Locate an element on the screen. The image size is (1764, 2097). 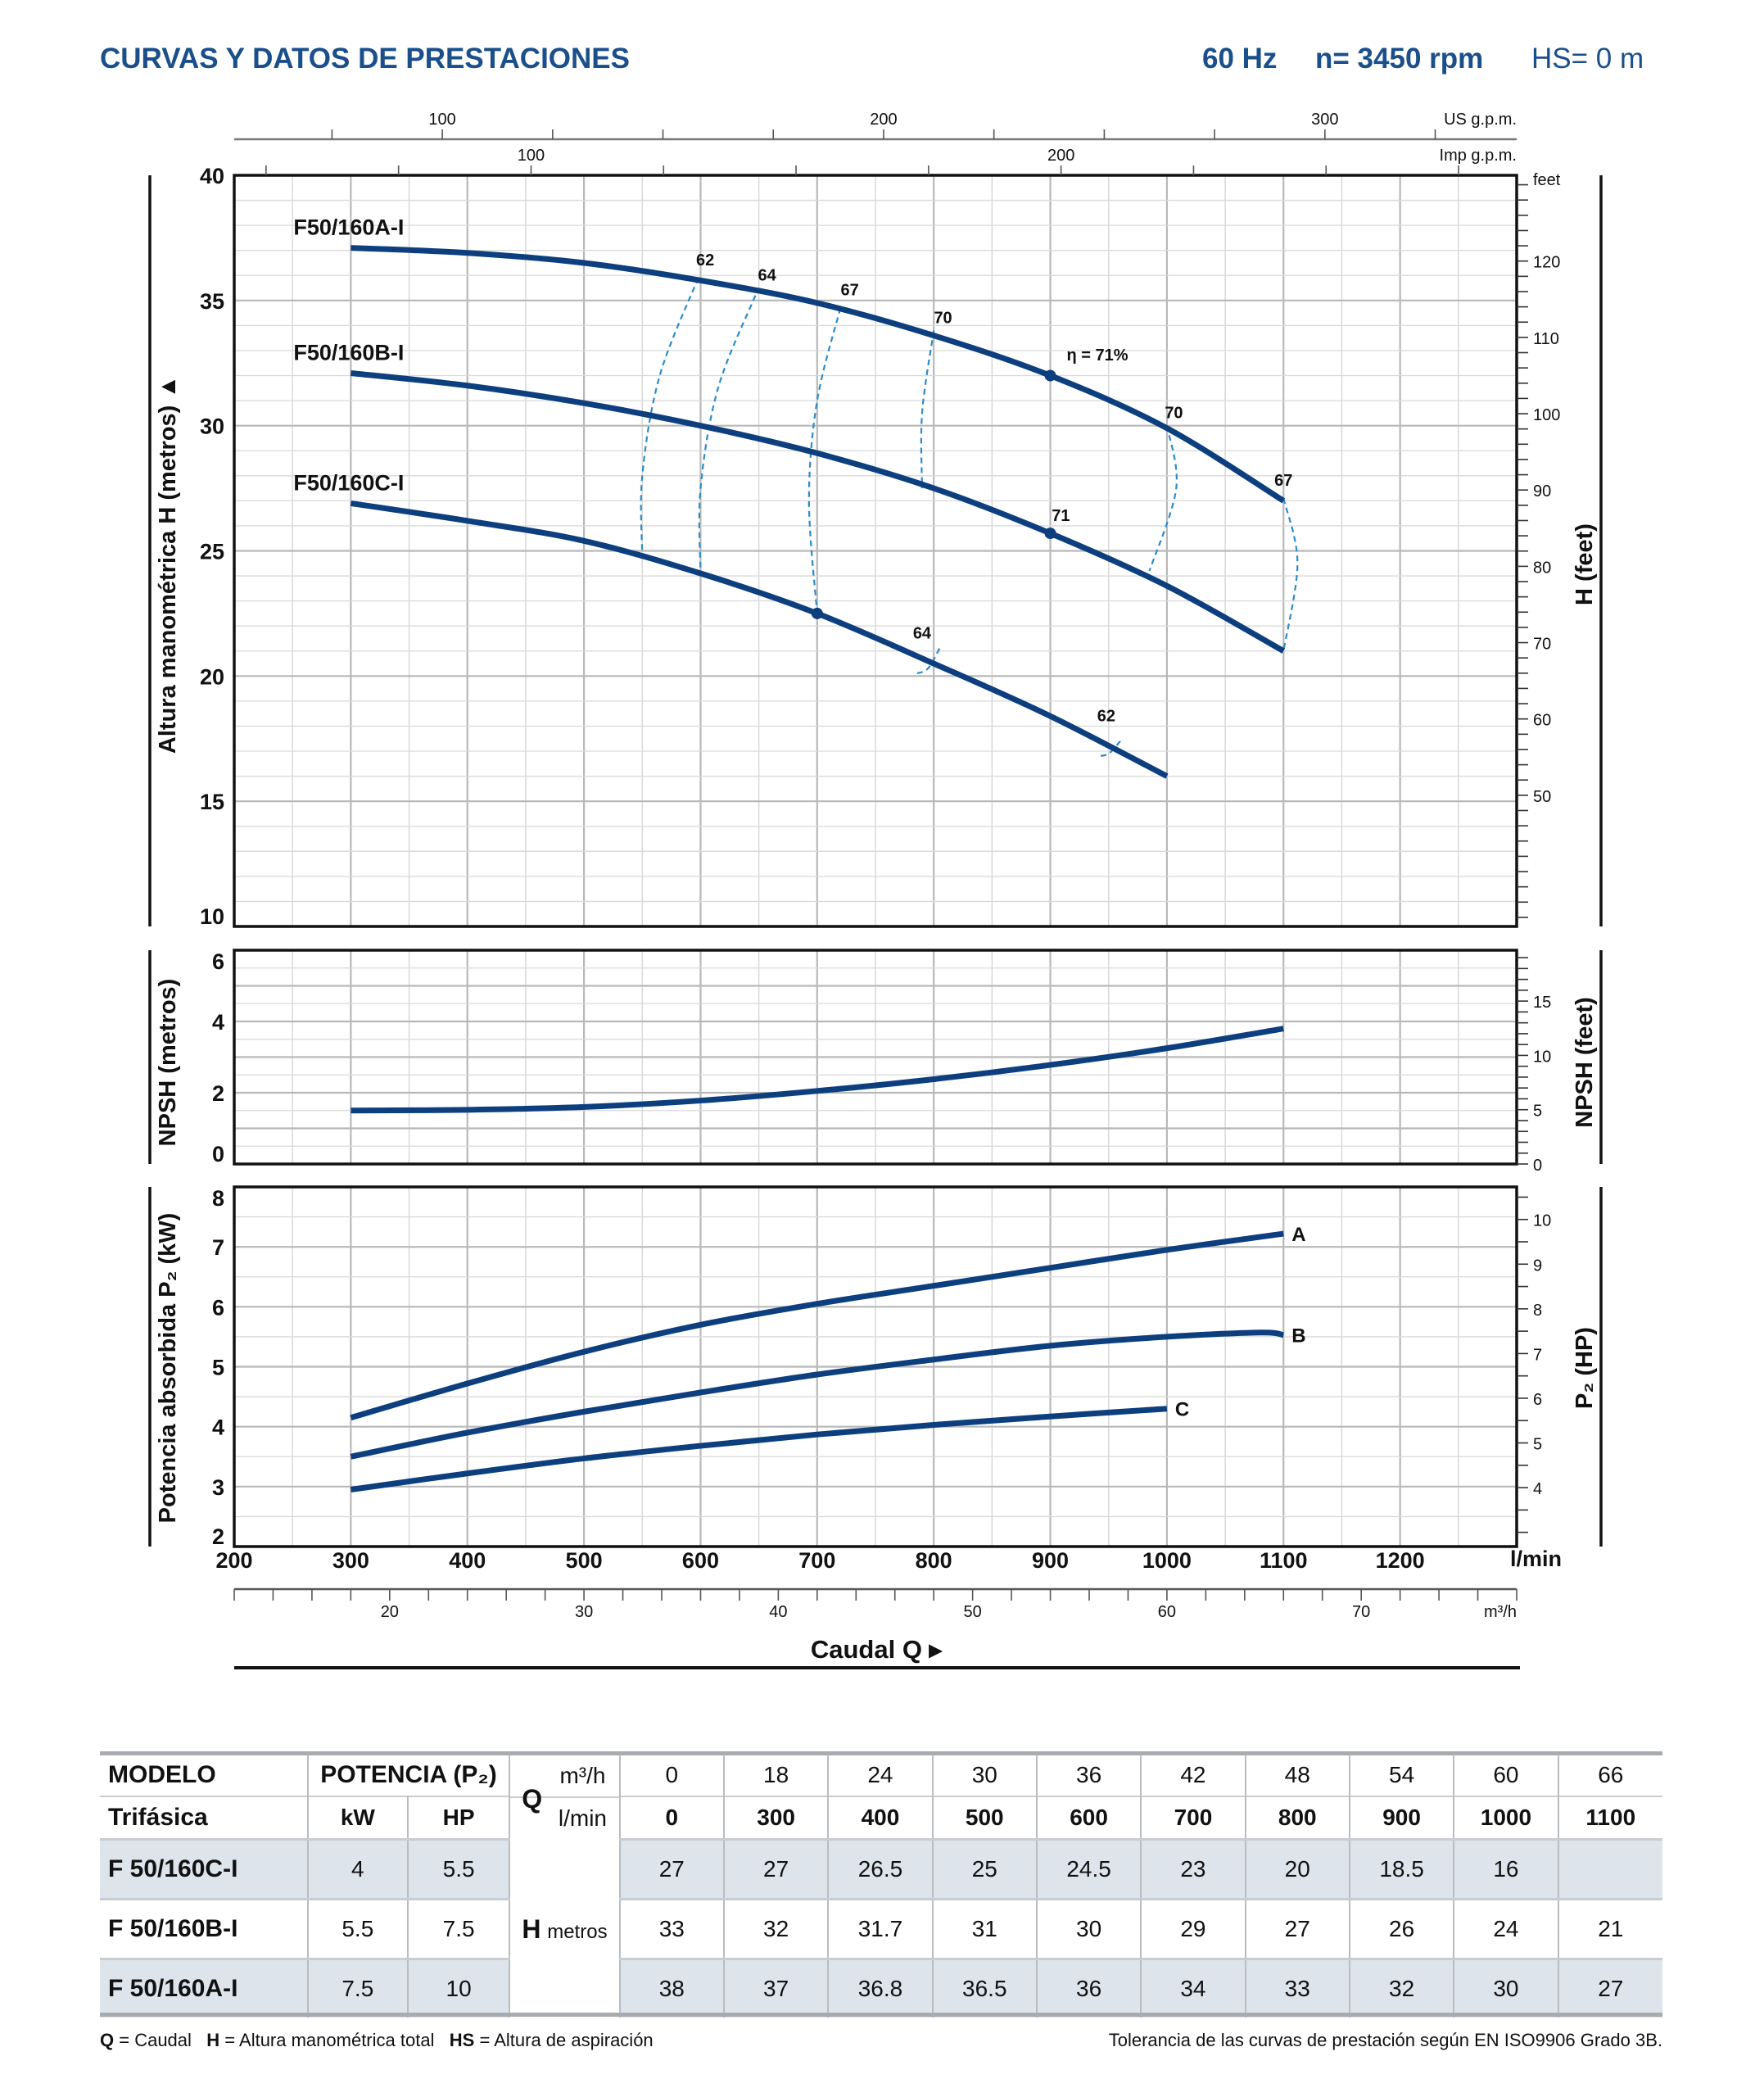
right-tick-label: 7 is located at coordinates (1537, 1355).